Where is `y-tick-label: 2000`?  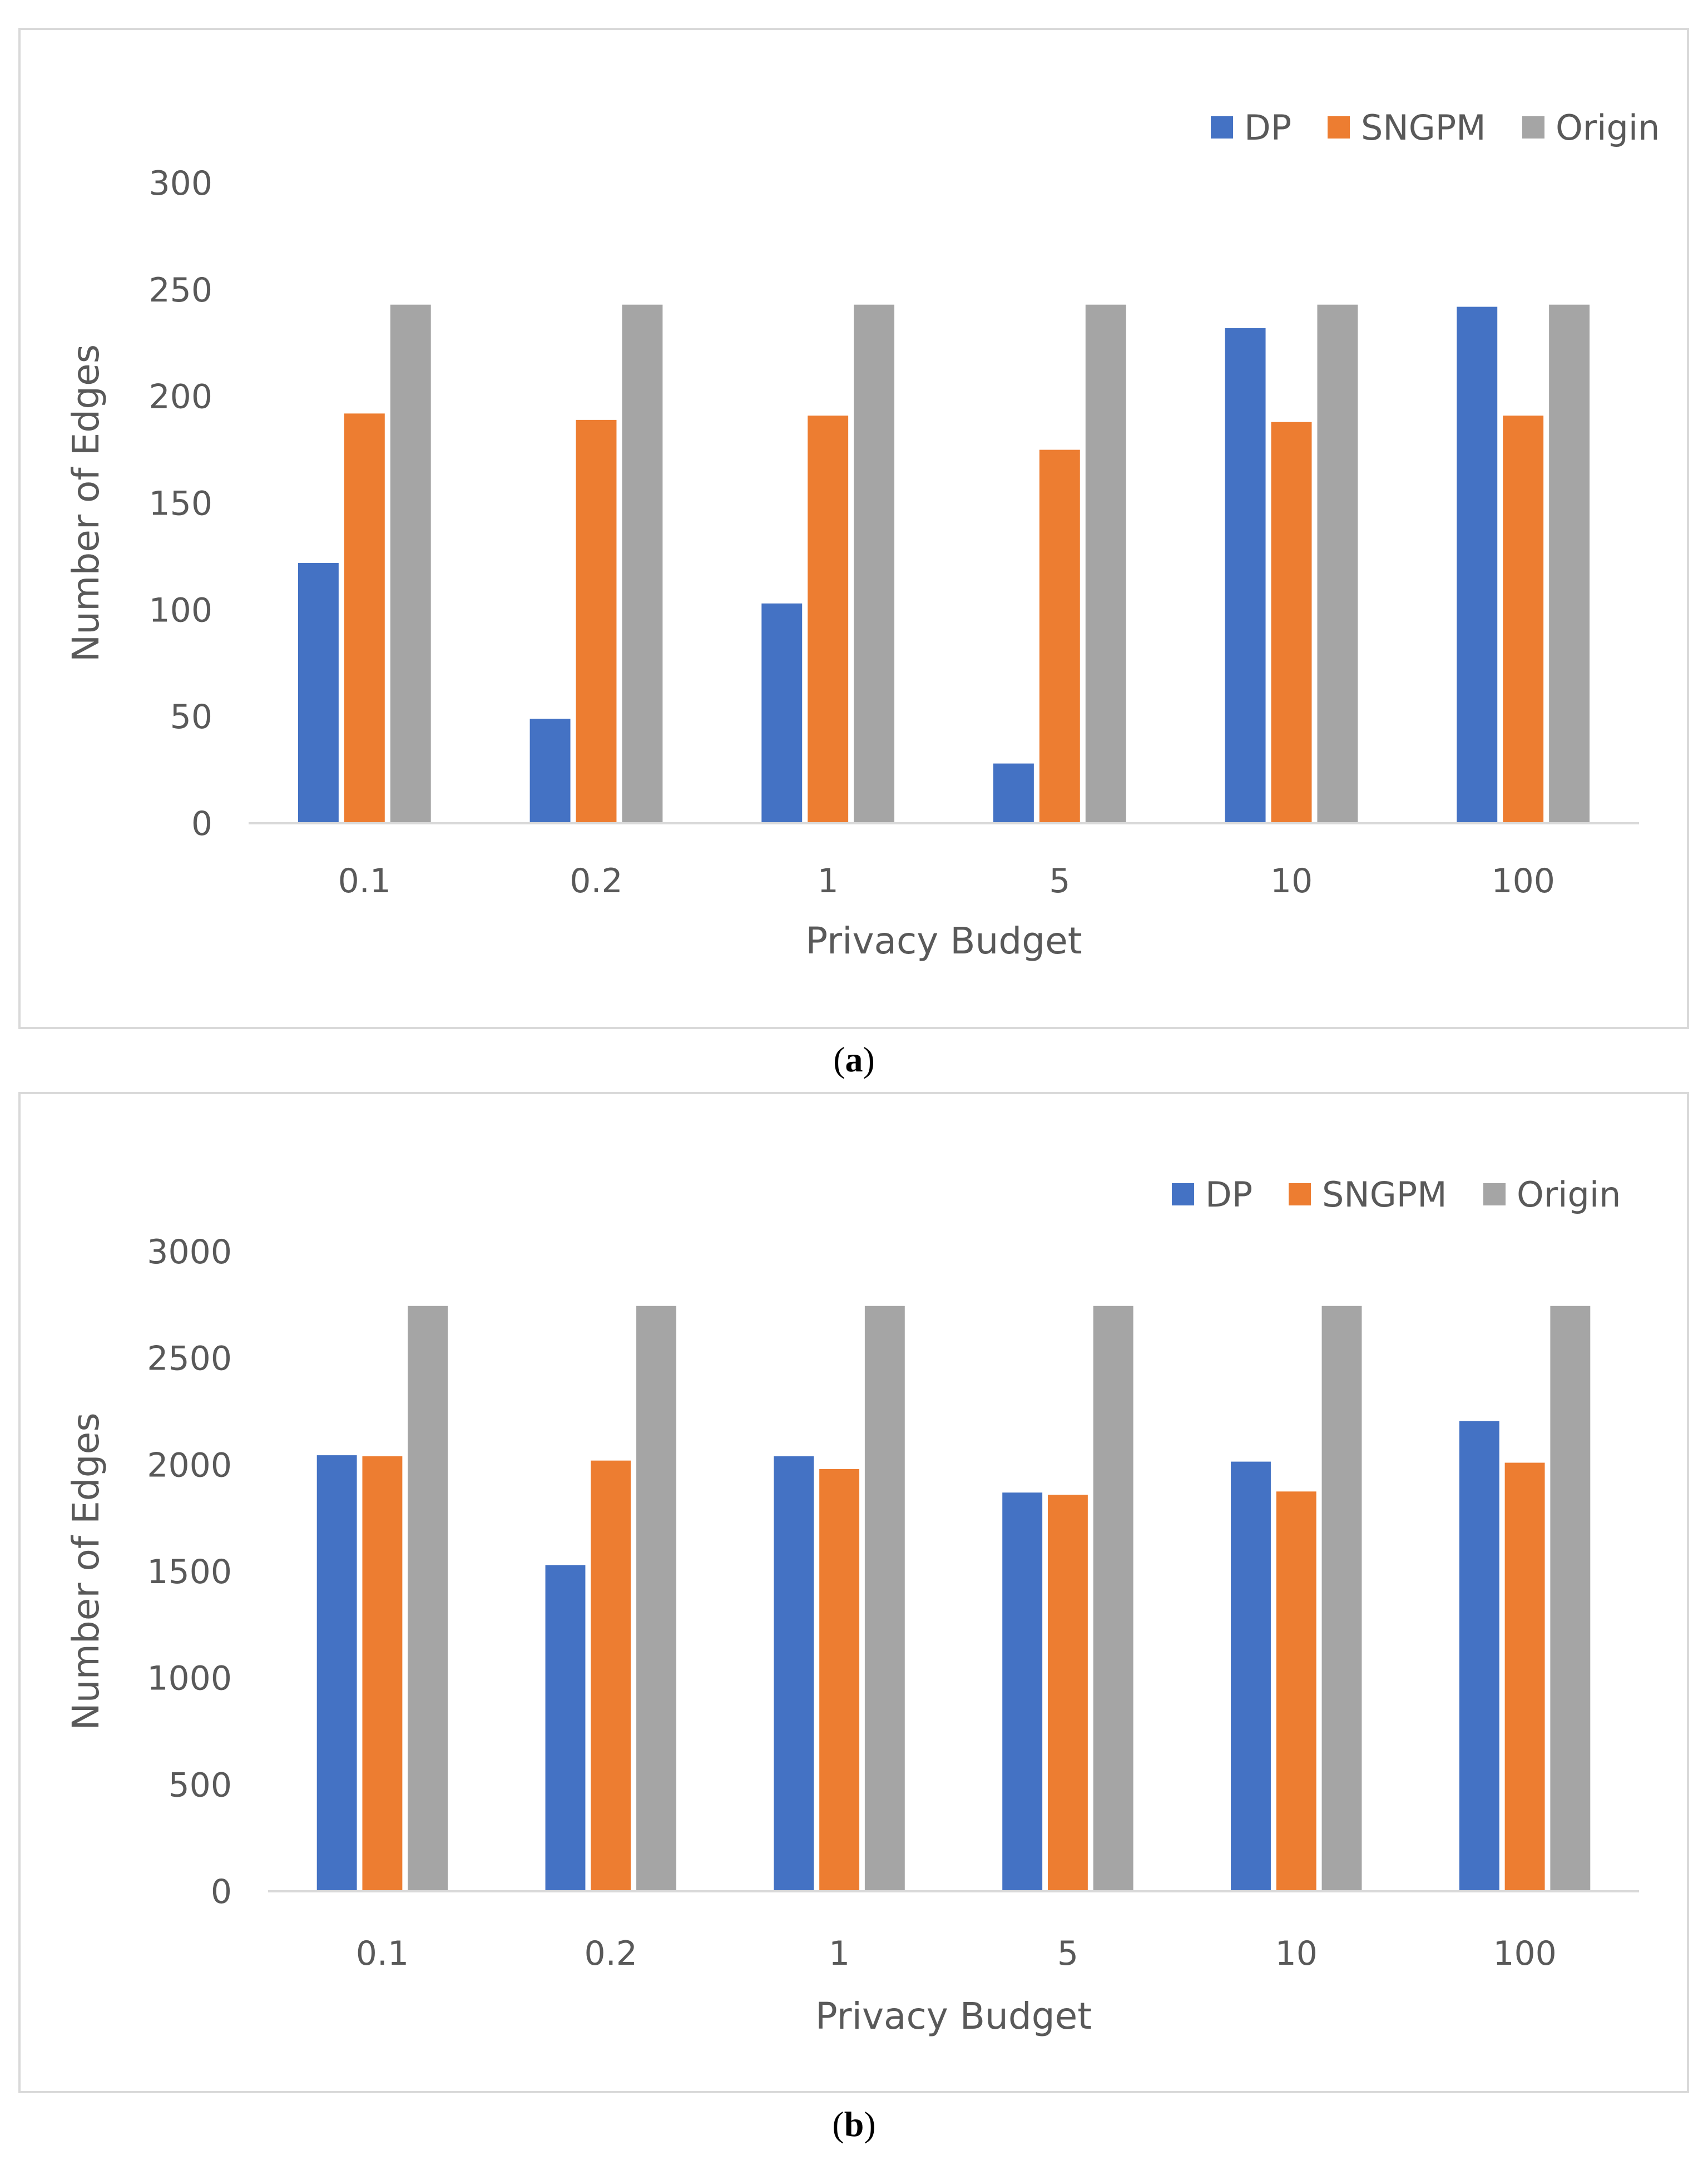
y-tick-label: 2000 is located at coordinates (189, 1466).